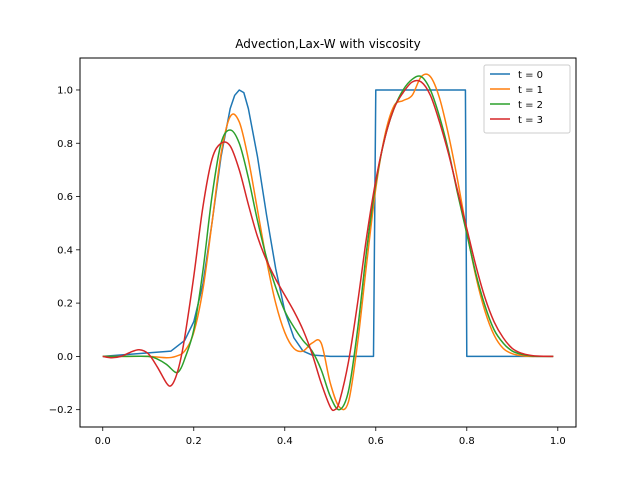 Image resolution: width=640 pixels, height=480 pixels. What do you see at coordinates (65, 144) in the screenshot?
I see `y-tick-label: 0.8` at bounding box center [65, 144].